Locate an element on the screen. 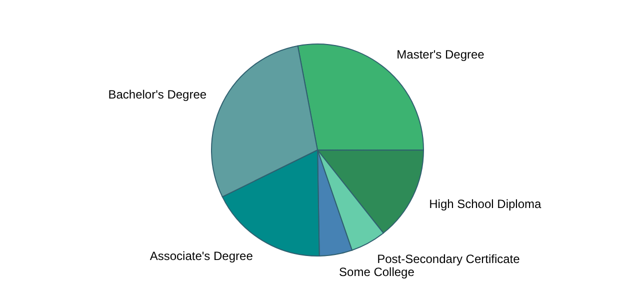  slice-label: Associate's Degree is located at coordinates (202, 255).